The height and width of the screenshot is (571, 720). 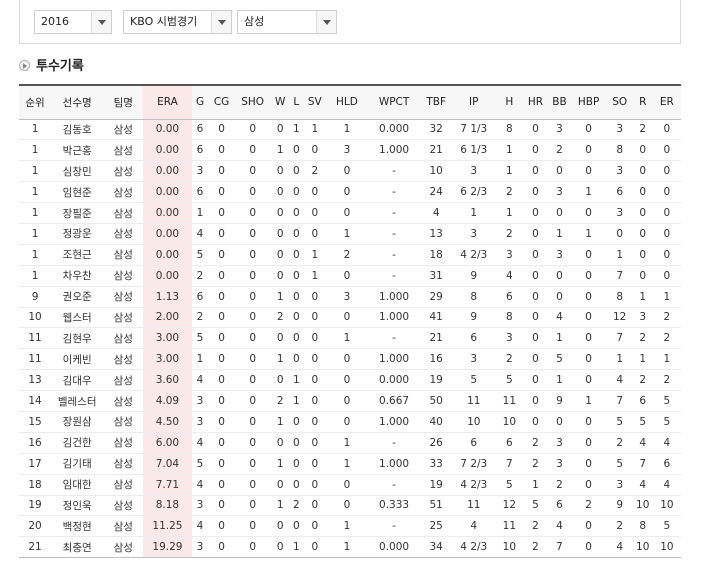 What do you see at coordinates (73, 22) in the screenshot?
I see `year-select: 2016` at bounding box center [73, 22].